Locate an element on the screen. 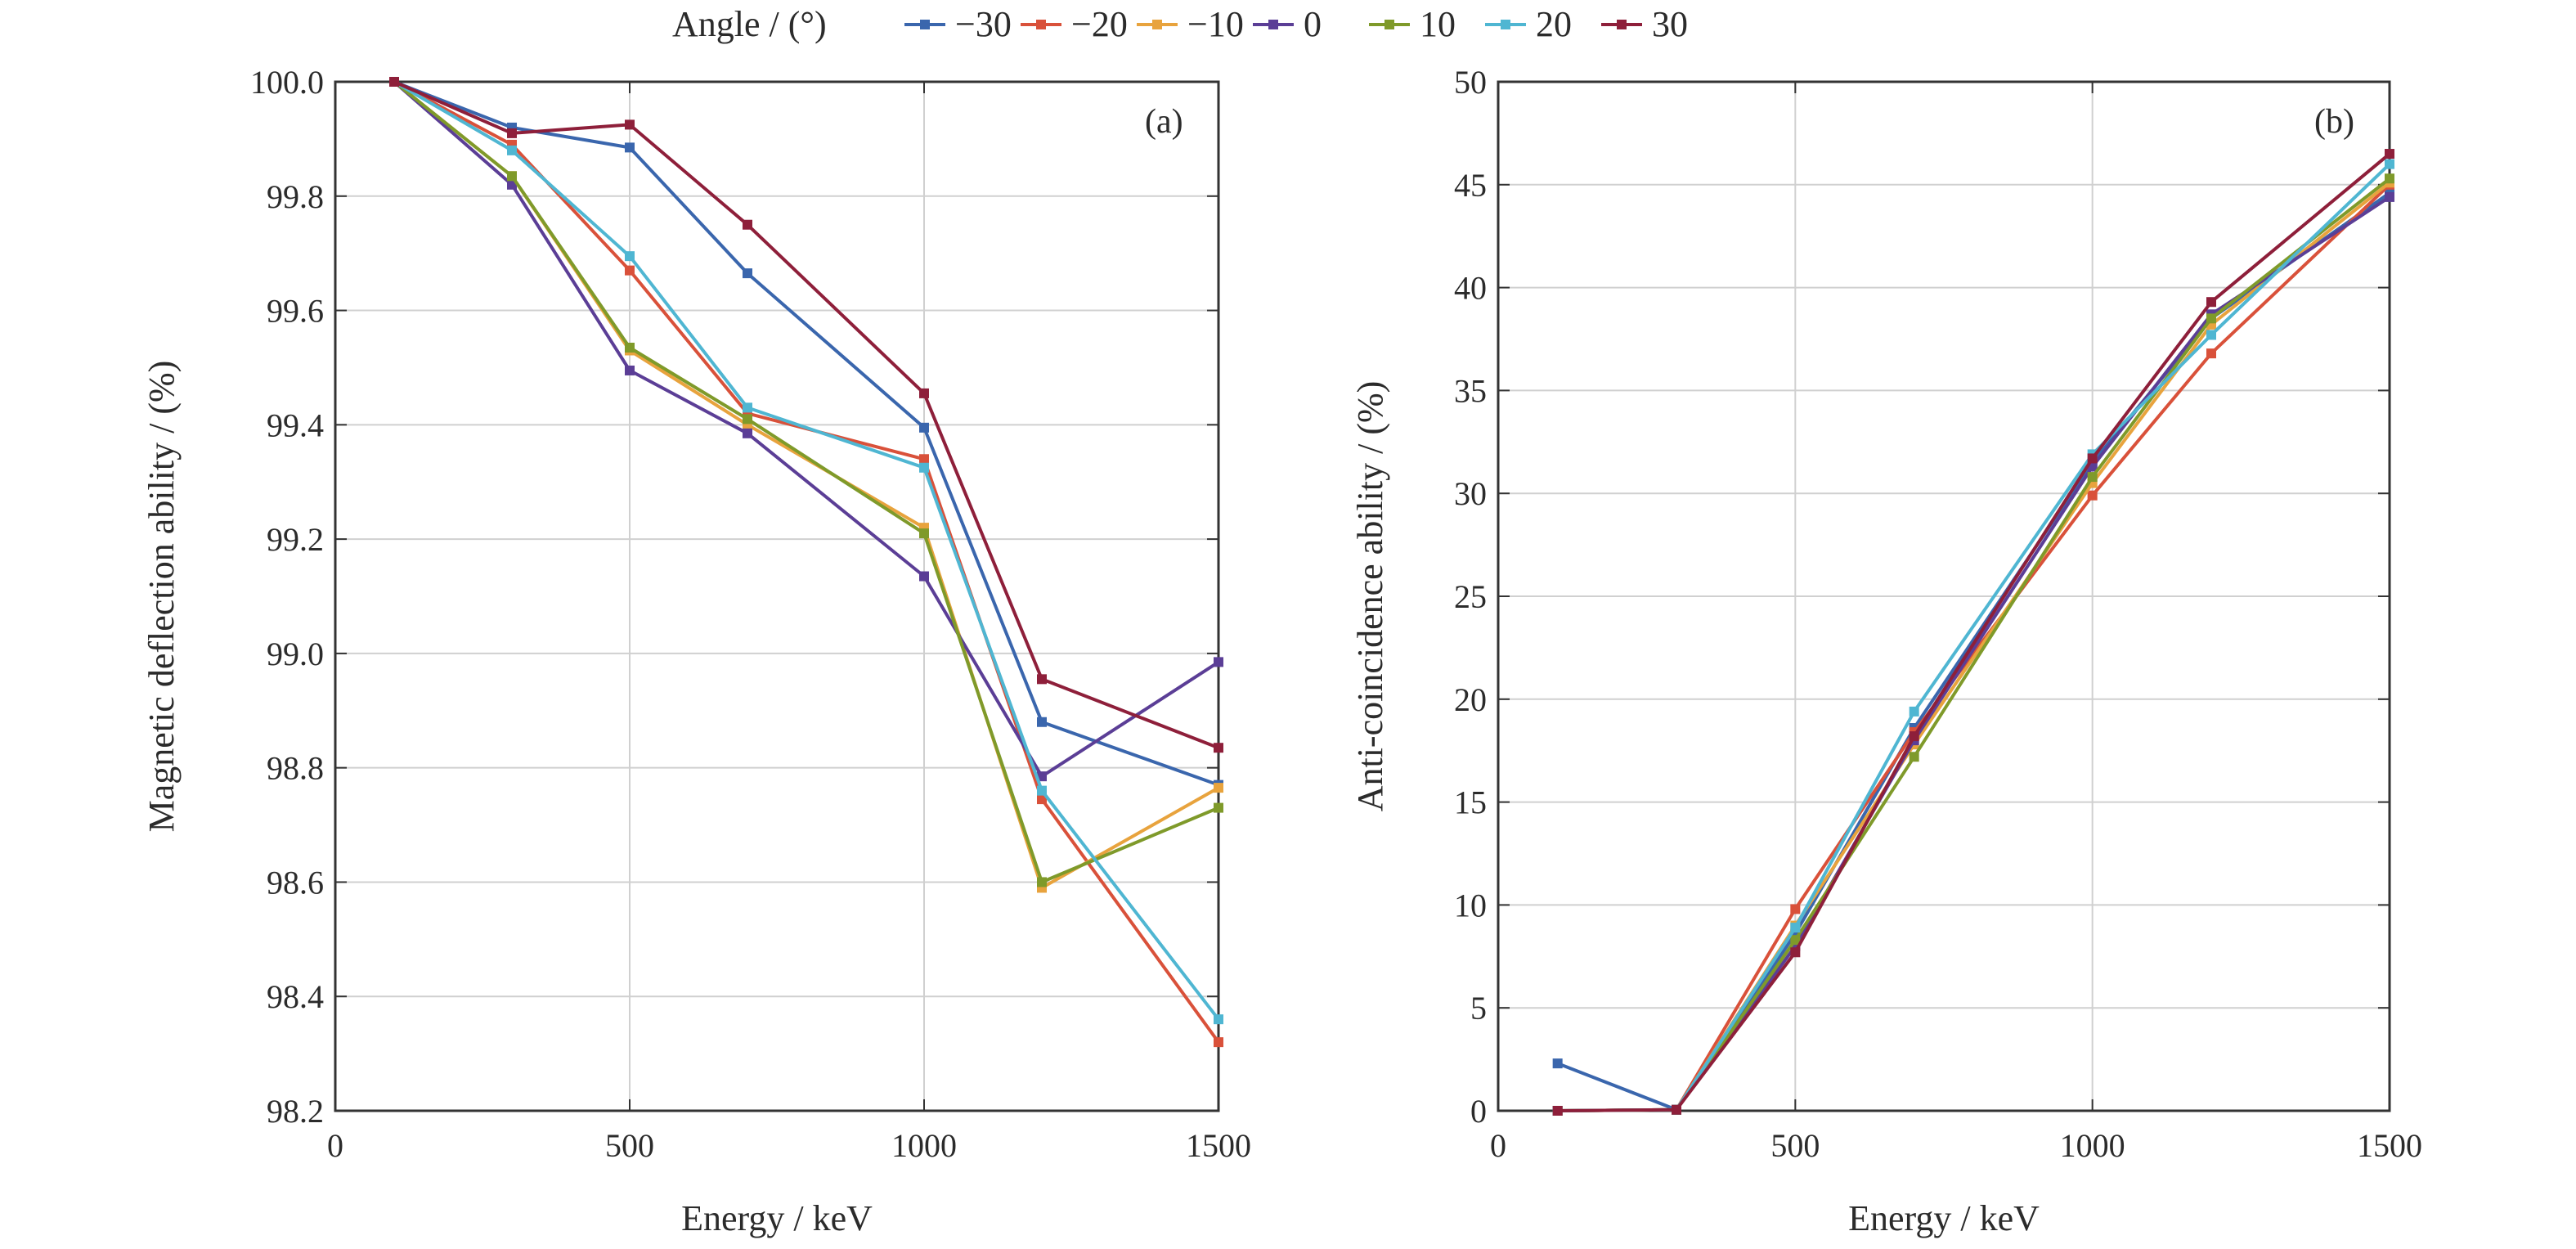 This screenshot has width=2576, height=1249. panel-a-xlabel: Energy / keV is located at coordinates (777, 1218).